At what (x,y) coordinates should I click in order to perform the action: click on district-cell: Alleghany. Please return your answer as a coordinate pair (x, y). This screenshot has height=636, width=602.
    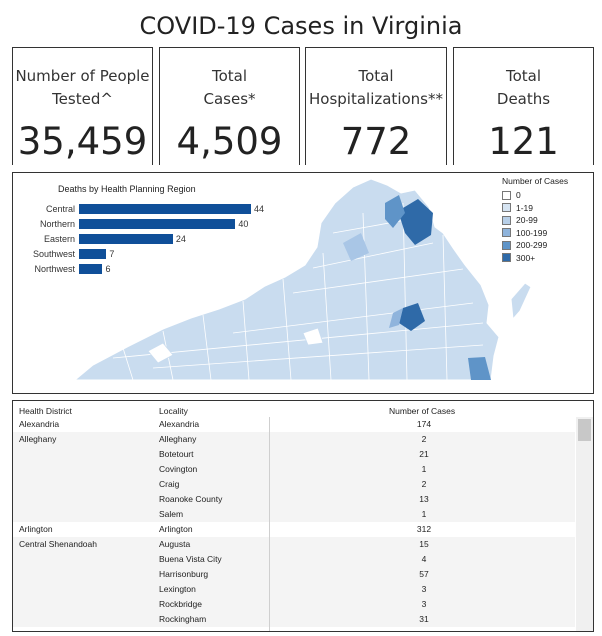
    Looking at the image, I should click on (38, 439).